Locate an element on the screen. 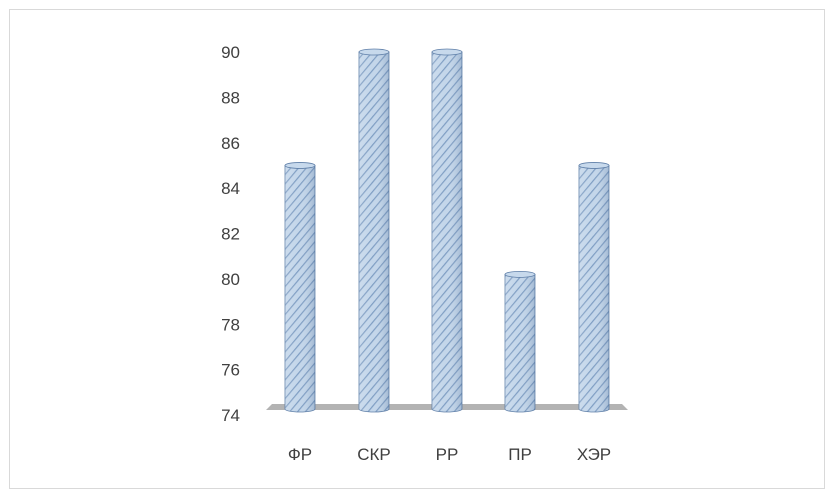  x-category-label: ФР is located at coordinates (300, 454).